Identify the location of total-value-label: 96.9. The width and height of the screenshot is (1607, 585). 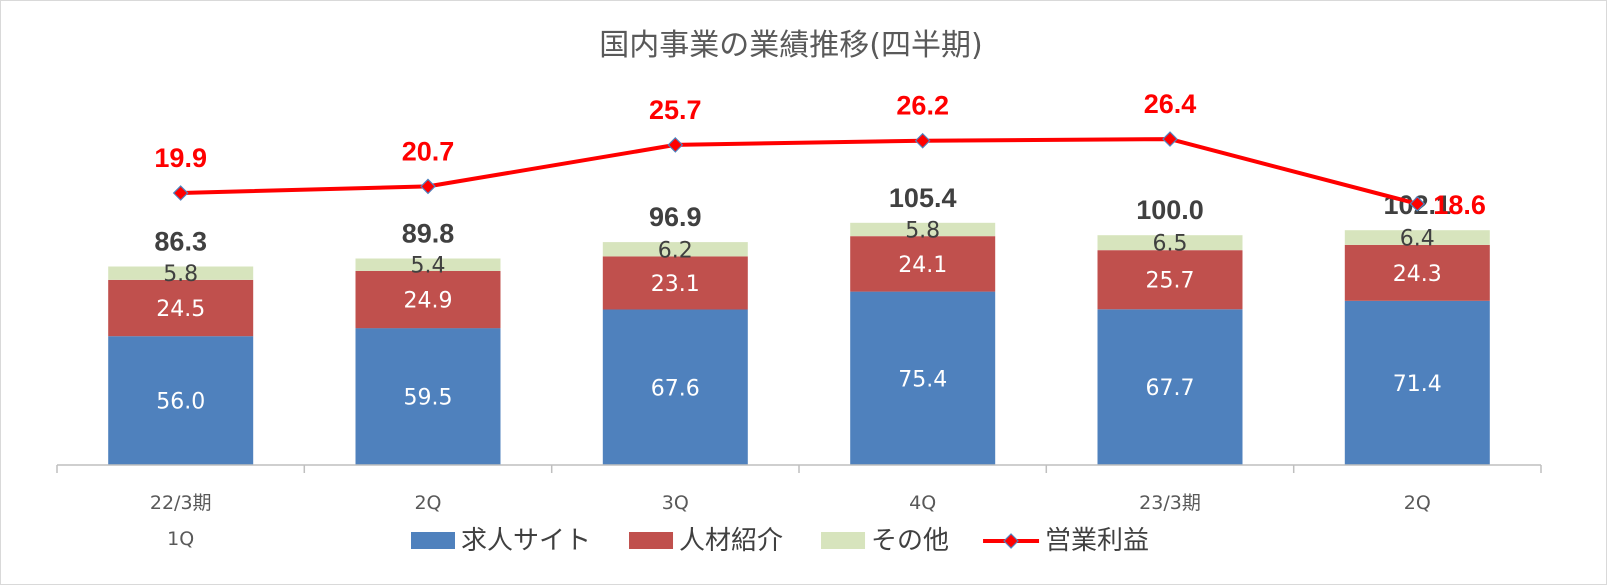
(675, 217).